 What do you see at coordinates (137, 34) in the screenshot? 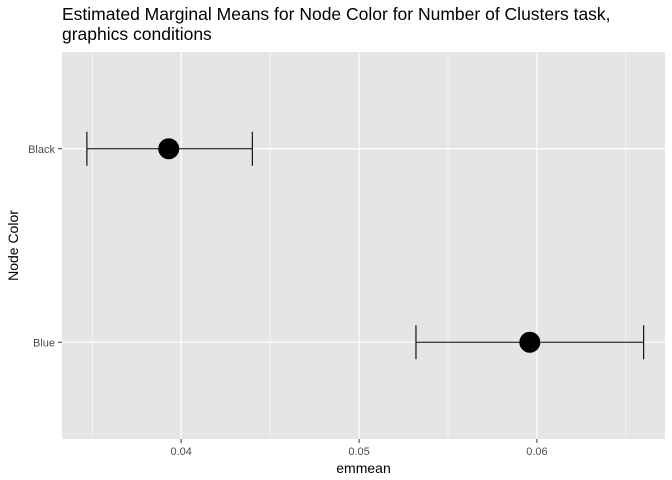
I see `chart-title-line-2: graphics conditions` at bounding box center [137, 34].